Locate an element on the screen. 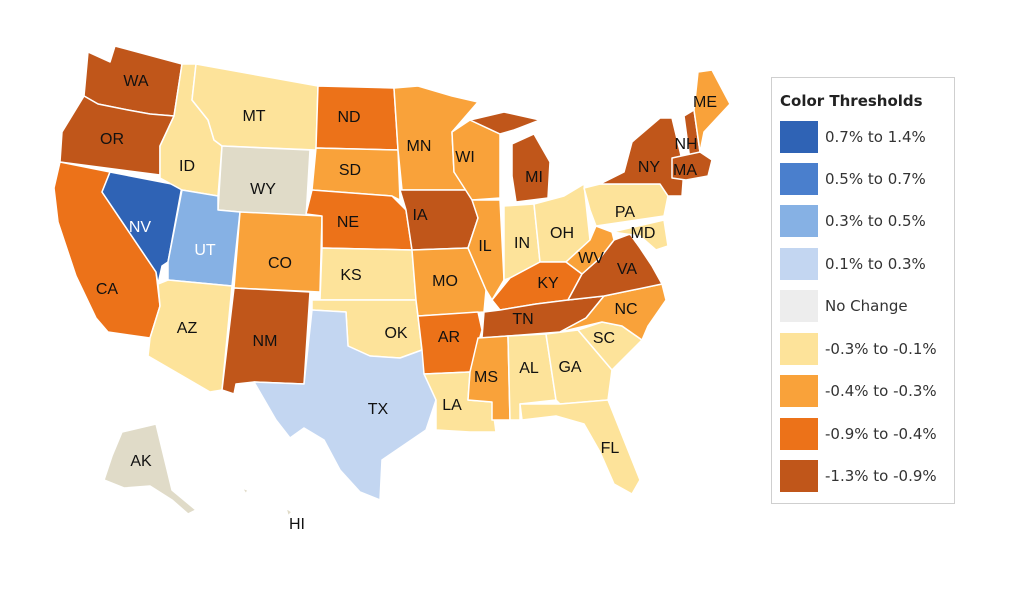 The height and width of the screenshot is (603, 1020). label-IN: IN is located at coordinates (522, 243).